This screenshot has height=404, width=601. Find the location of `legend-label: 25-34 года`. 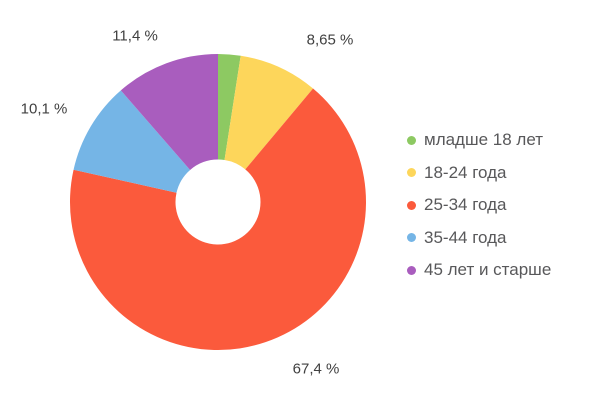

legend-label: 25-34 года is located at coordinates (465, 205).